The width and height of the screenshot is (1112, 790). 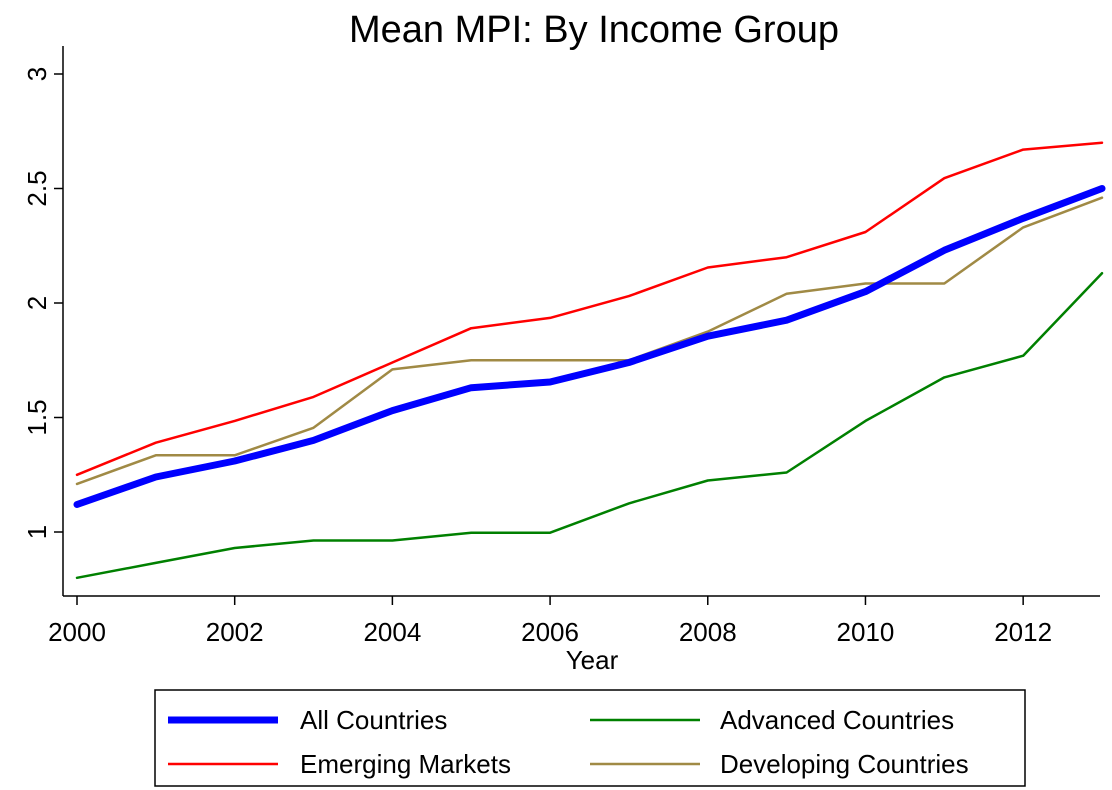 What do you see at coordinates (37, 417) in the screenshot?
I see `y-tick-label: 1.5` at bounding box center [37, 417].